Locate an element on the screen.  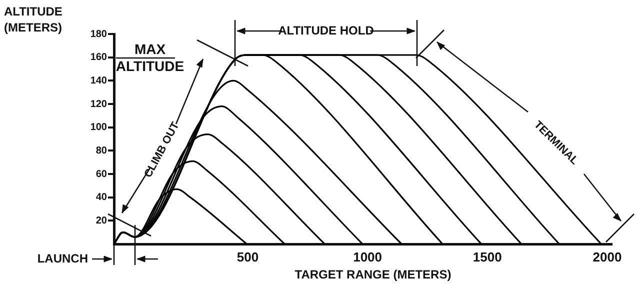
y-tick-label: 160 is located at coordinates (99, 58).